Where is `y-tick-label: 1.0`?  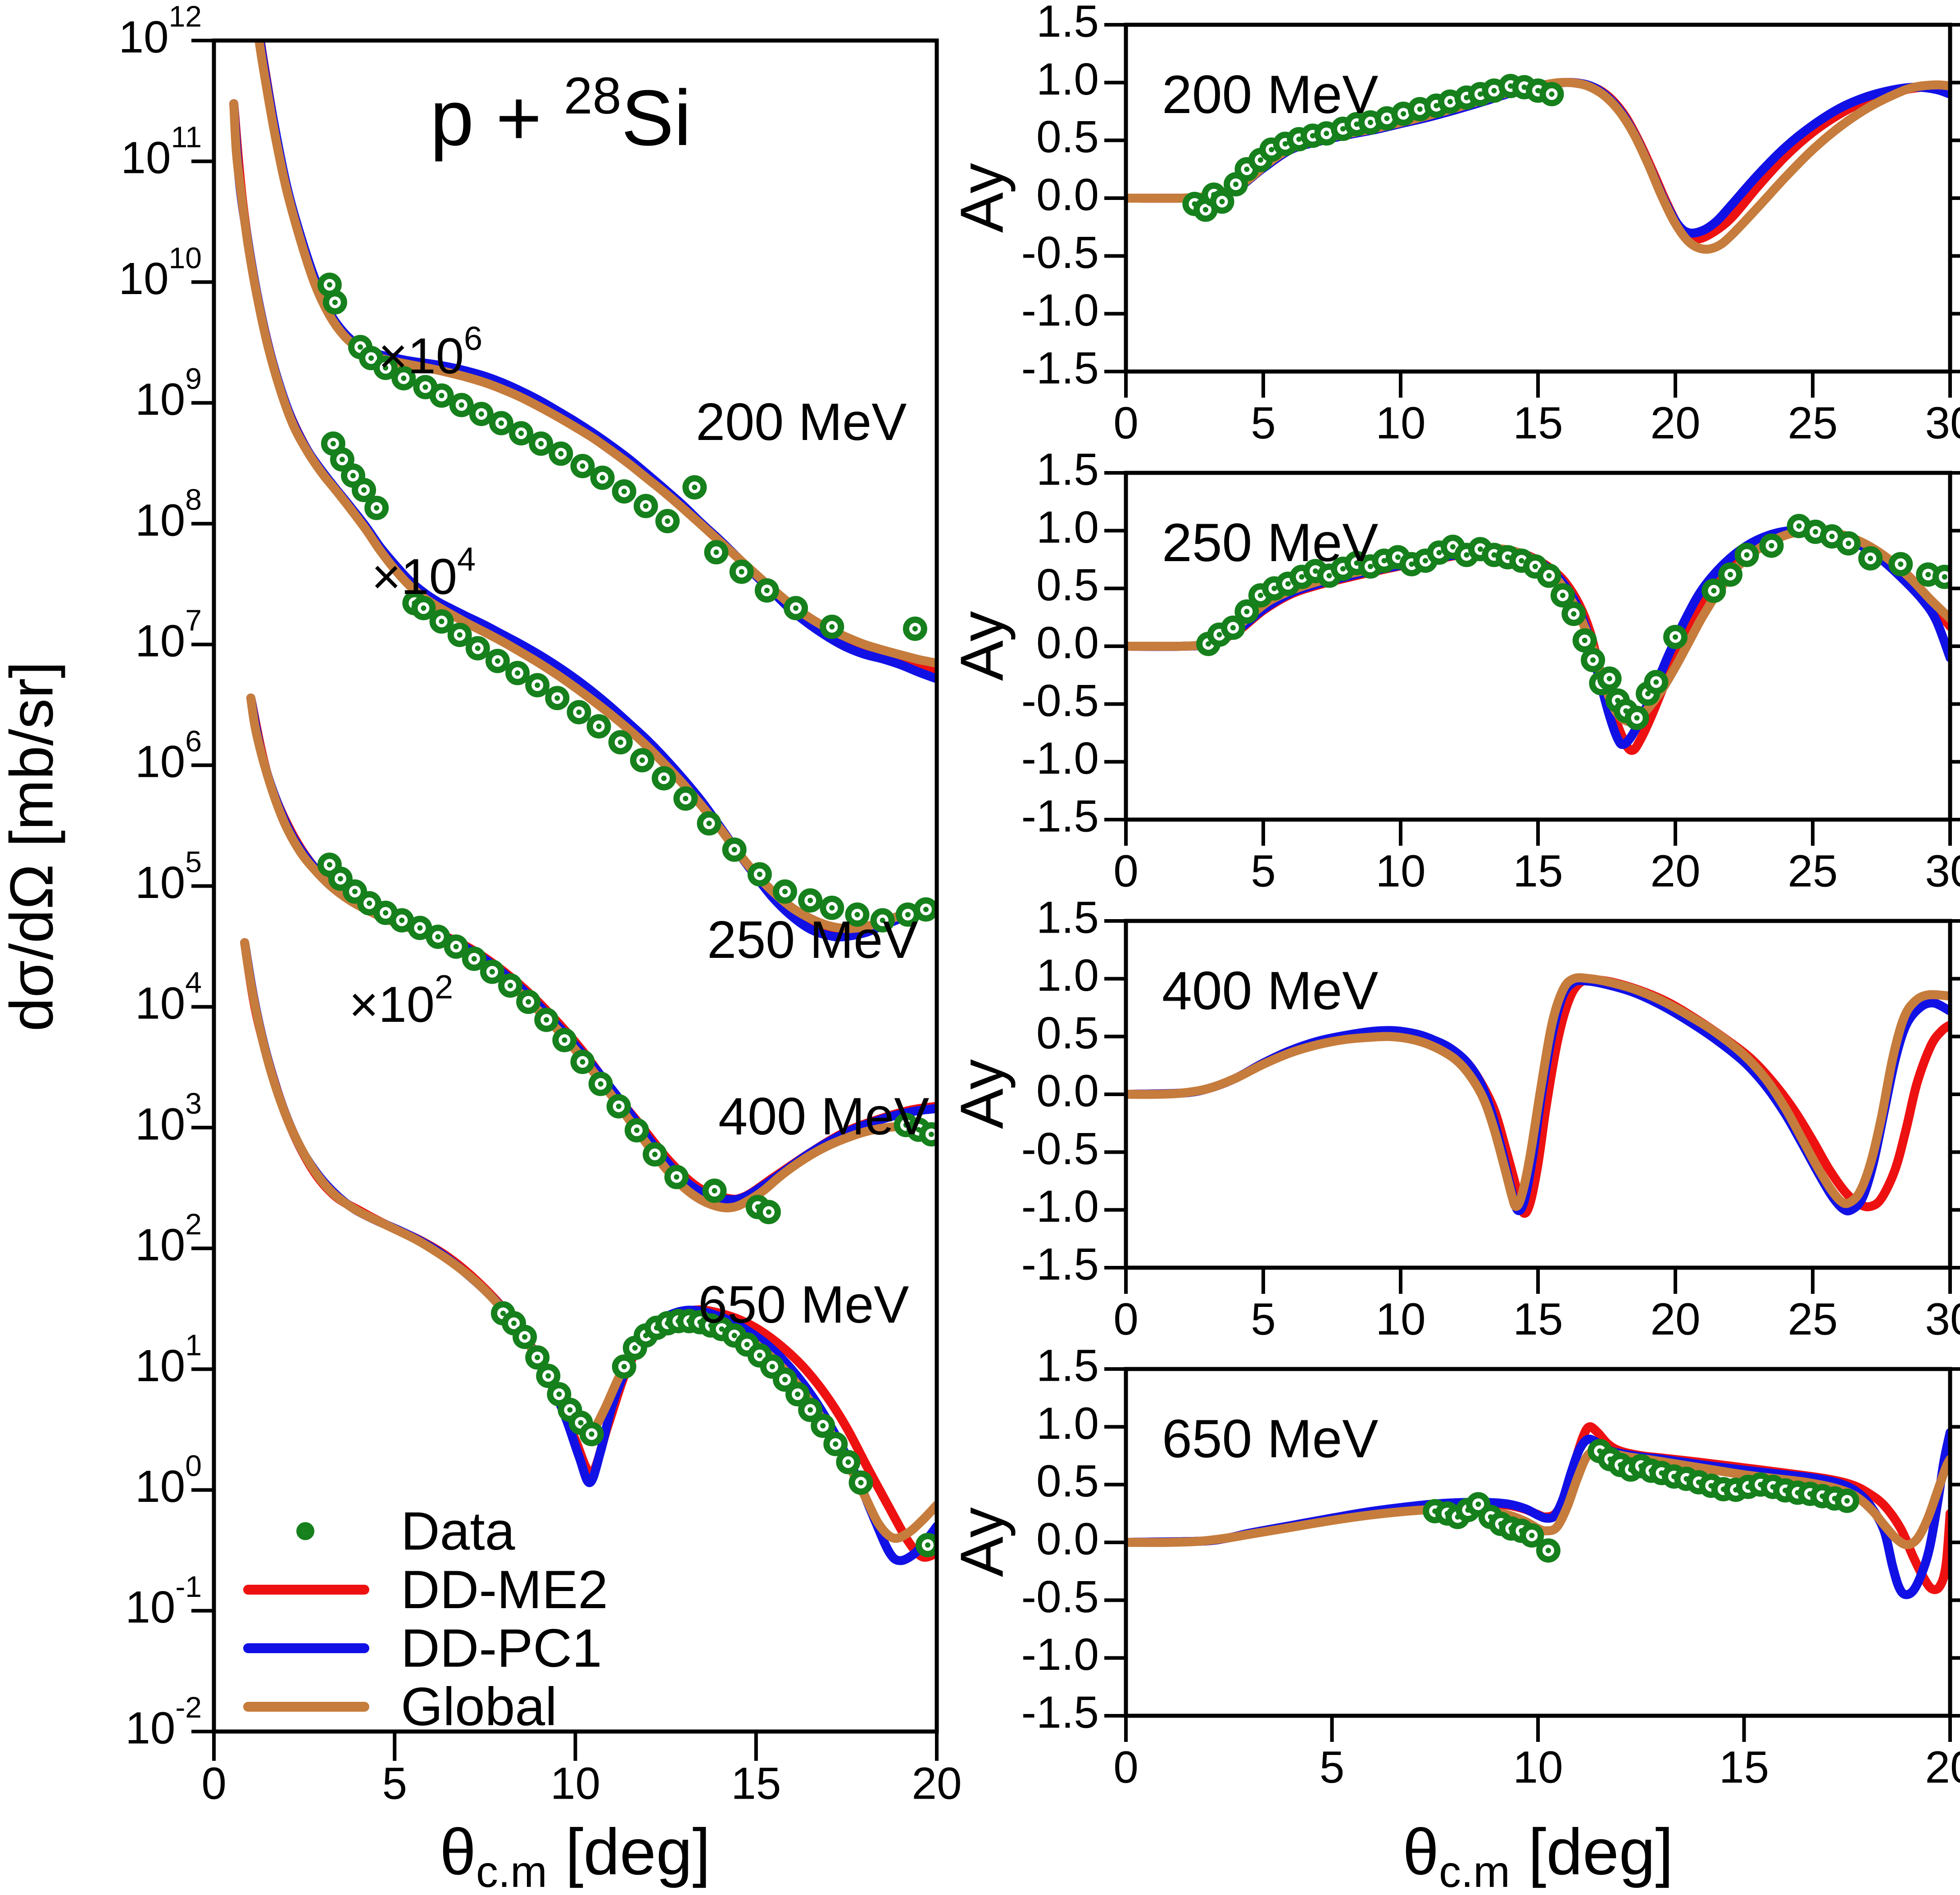
y-tick-label: 1.0 is located at coordinates (1067, 527).